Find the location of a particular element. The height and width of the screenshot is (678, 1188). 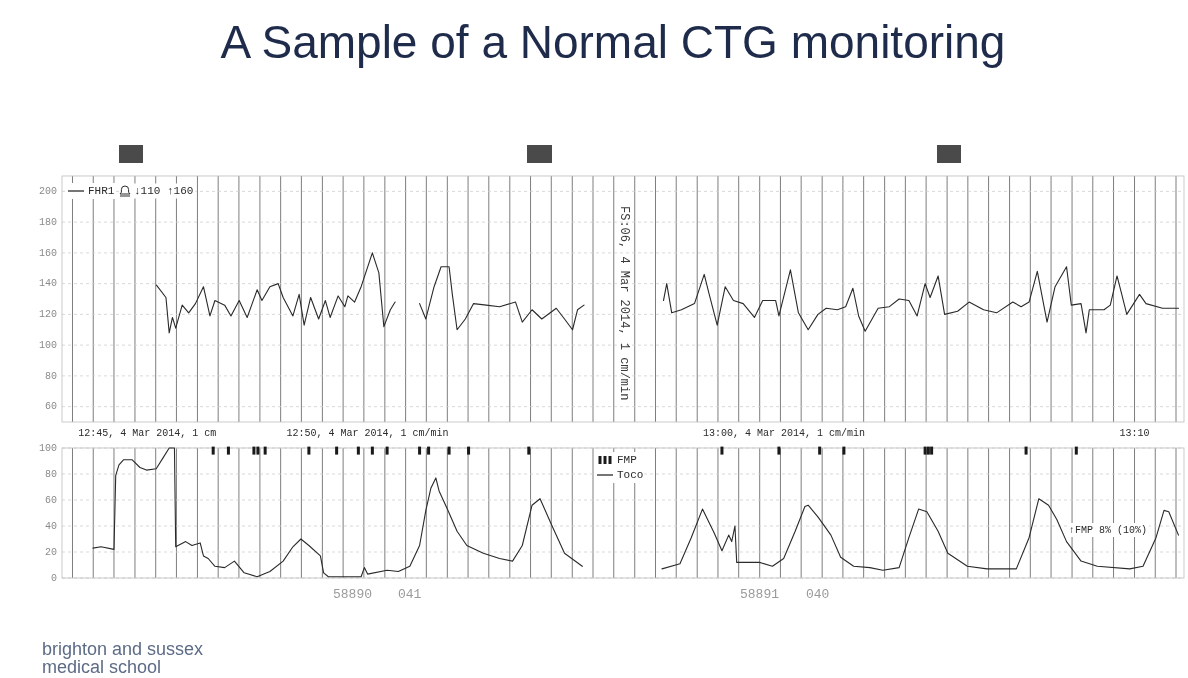

y-tick-label: 0 is located at coordinates (53, 578).